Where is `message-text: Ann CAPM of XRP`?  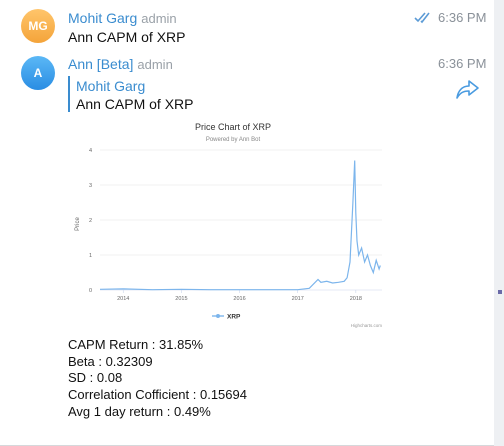
message-text: Ann CAPM of XRP is located at coordinates (127, 37).